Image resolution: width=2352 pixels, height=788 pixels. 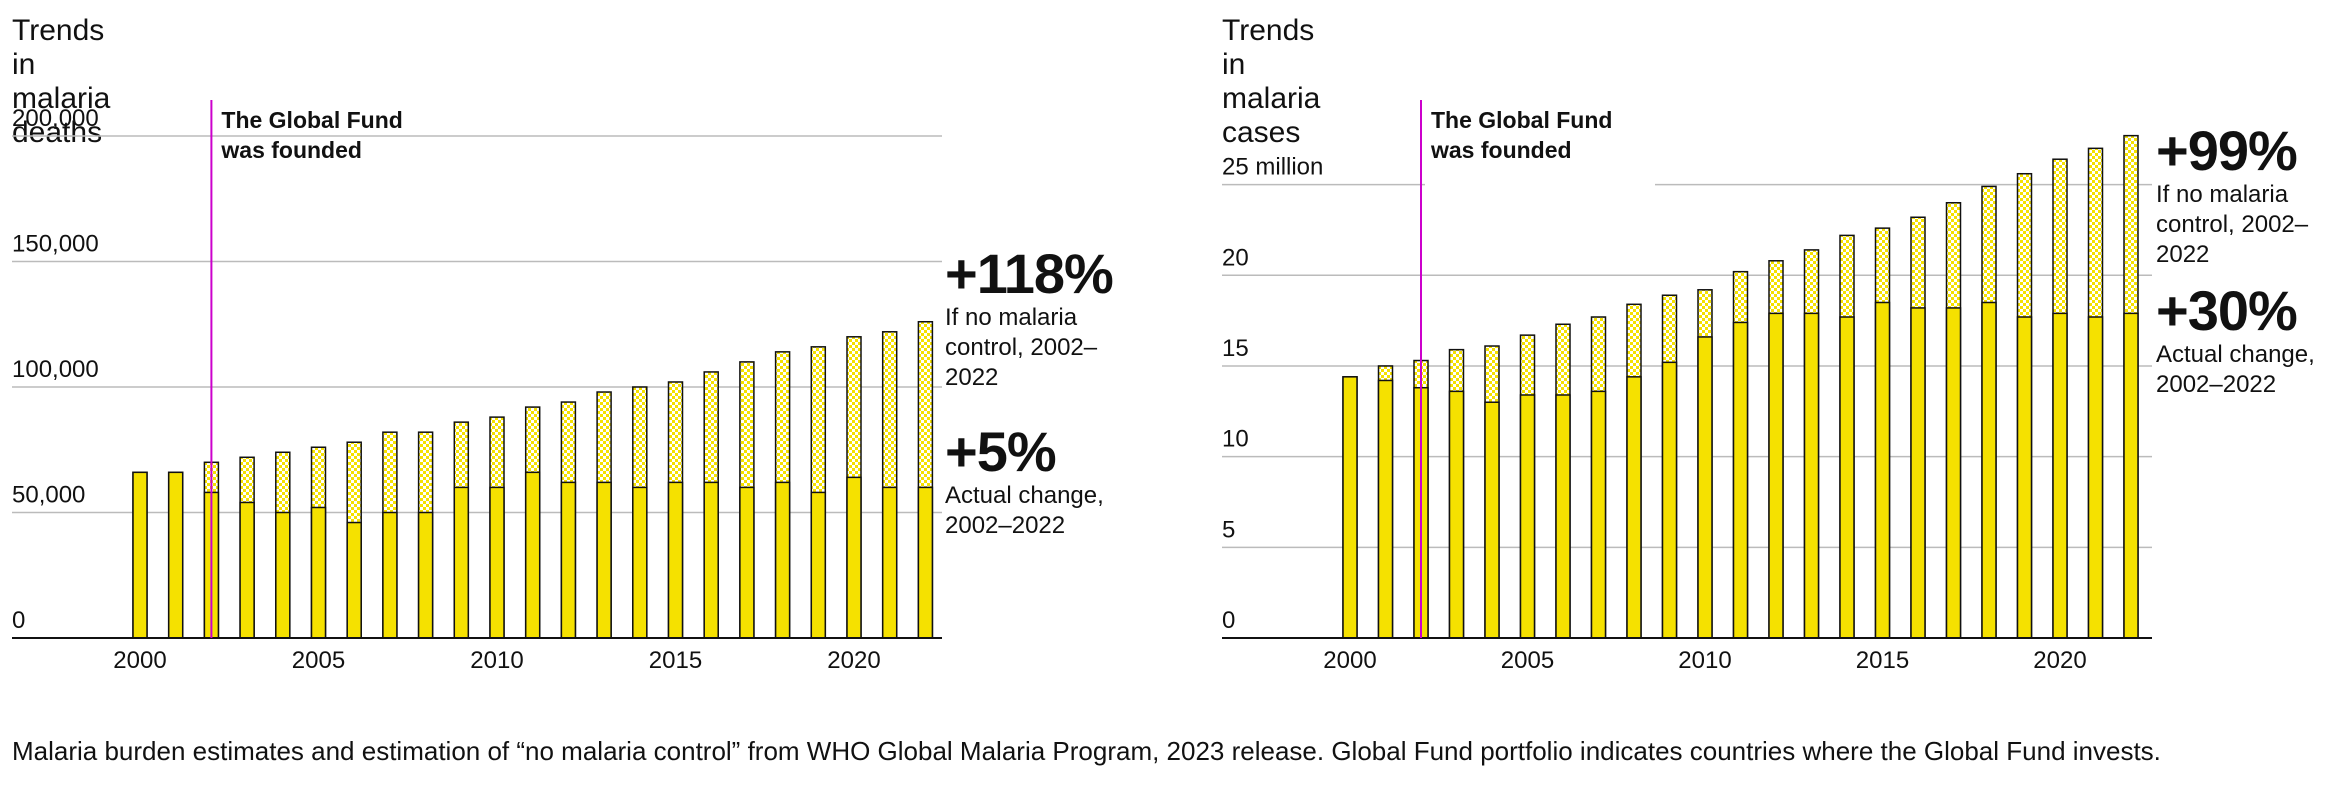 I want to click on deaths-chart-title: Trends in malaria deaths, so click(x=61, y=81).